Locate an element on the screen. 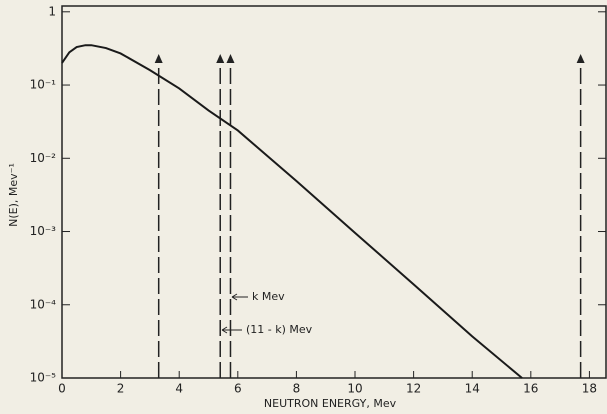 The width and height of the screenshot is (607, 414). y-tick-label: 10⁻³ is located at coordinates (43, 231).